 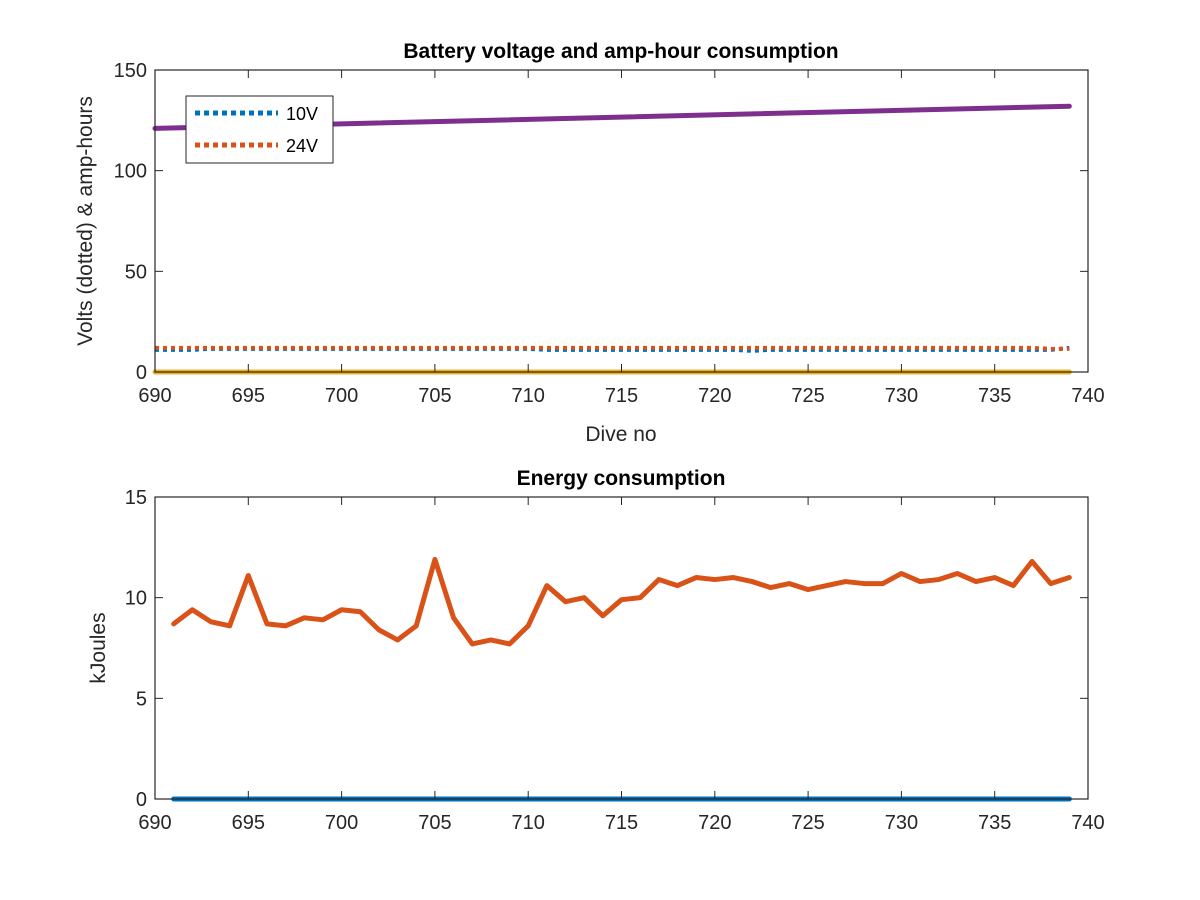 I want to click on bottom-x-tick-label: 715, so click(x=621, y=823).